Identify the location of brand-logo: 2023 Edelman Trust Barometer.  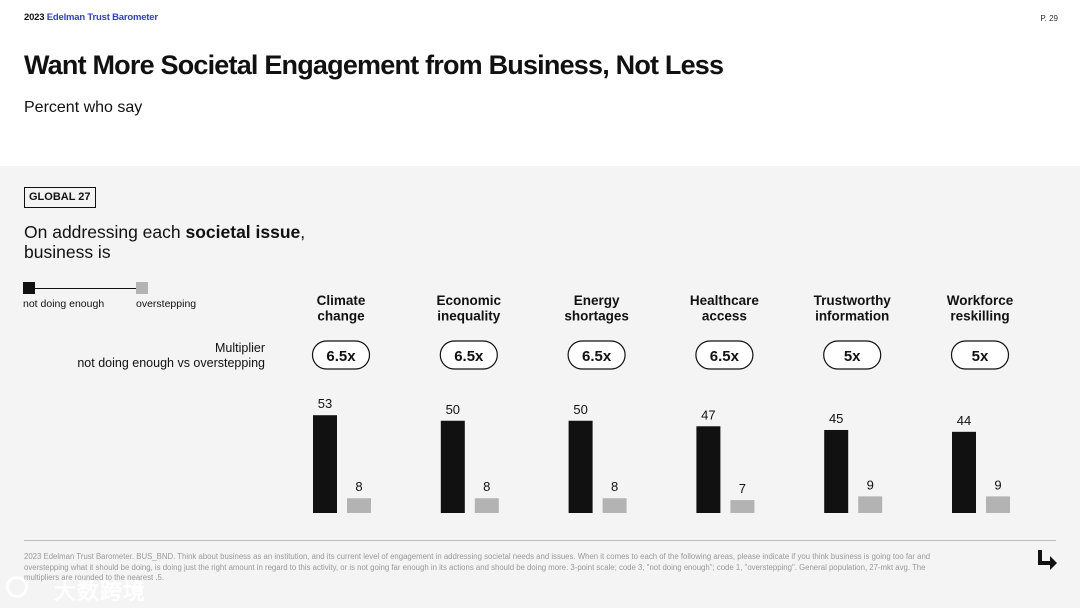
(91, 17).